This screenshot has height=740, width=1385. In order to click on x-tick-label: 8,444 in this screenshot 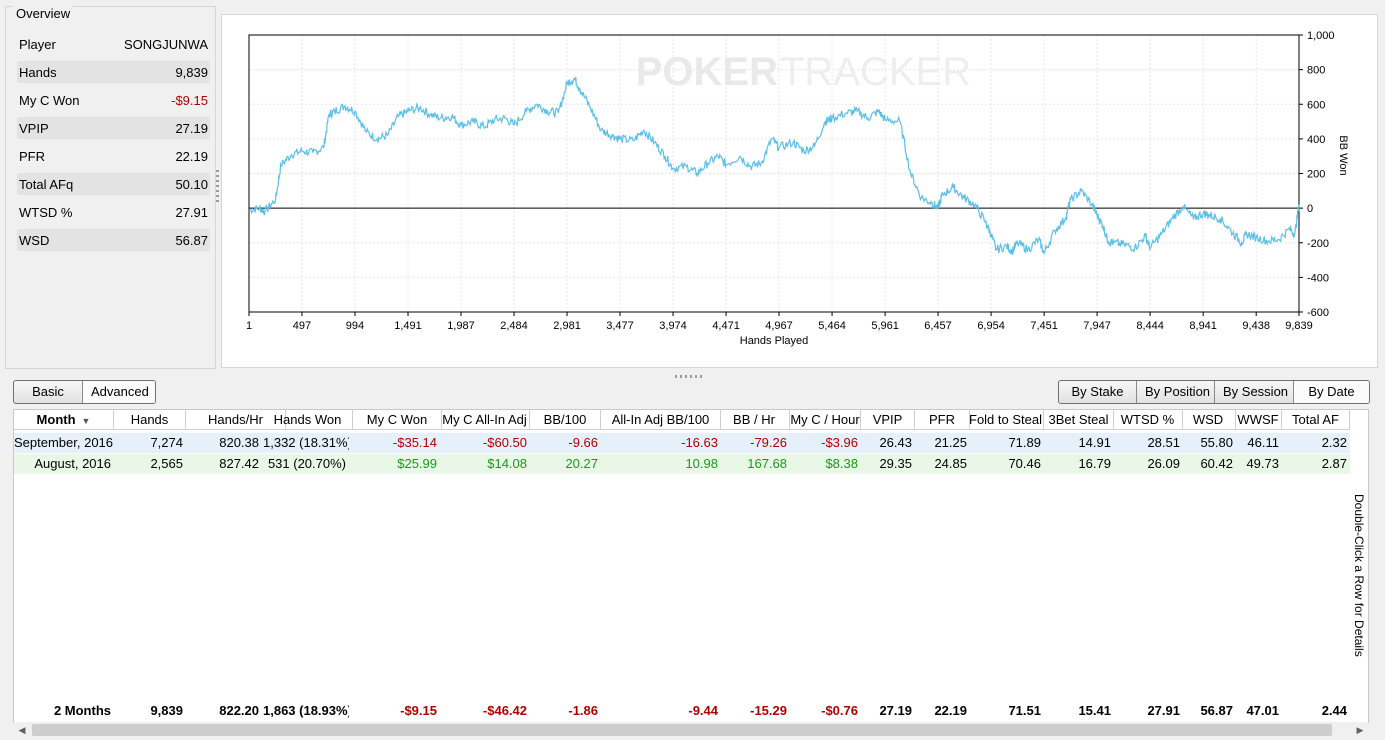, I will do `click(1150, 326)`.